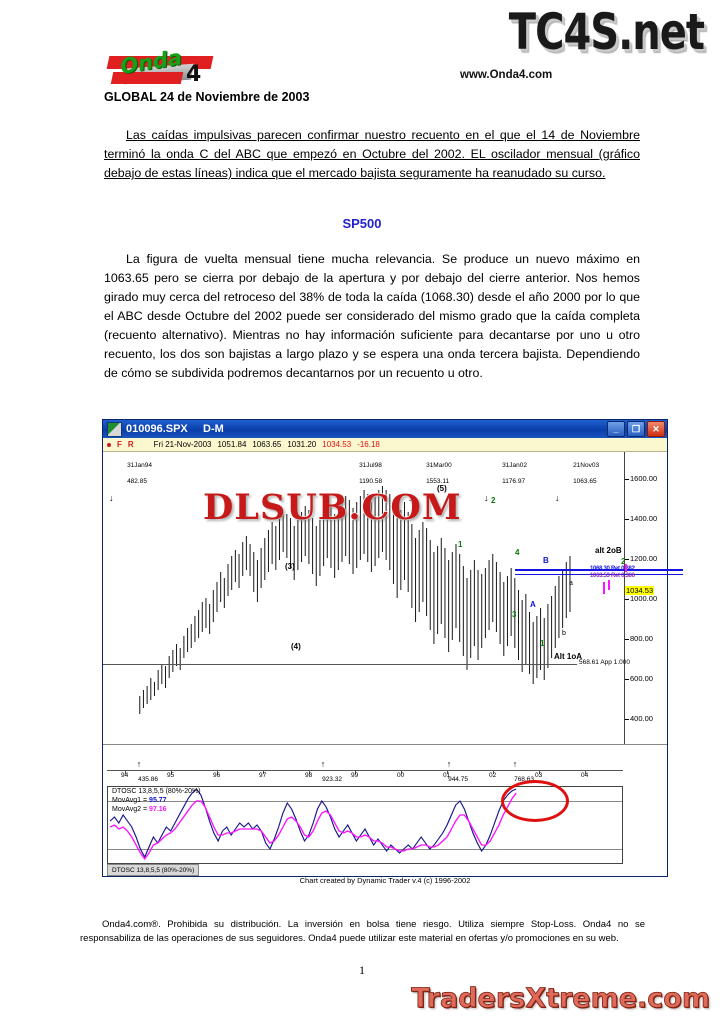 This screenshot has width=724, height=1024. I want to click on pivot-top-4-arrow-icon: ↓, so click(557, 498).